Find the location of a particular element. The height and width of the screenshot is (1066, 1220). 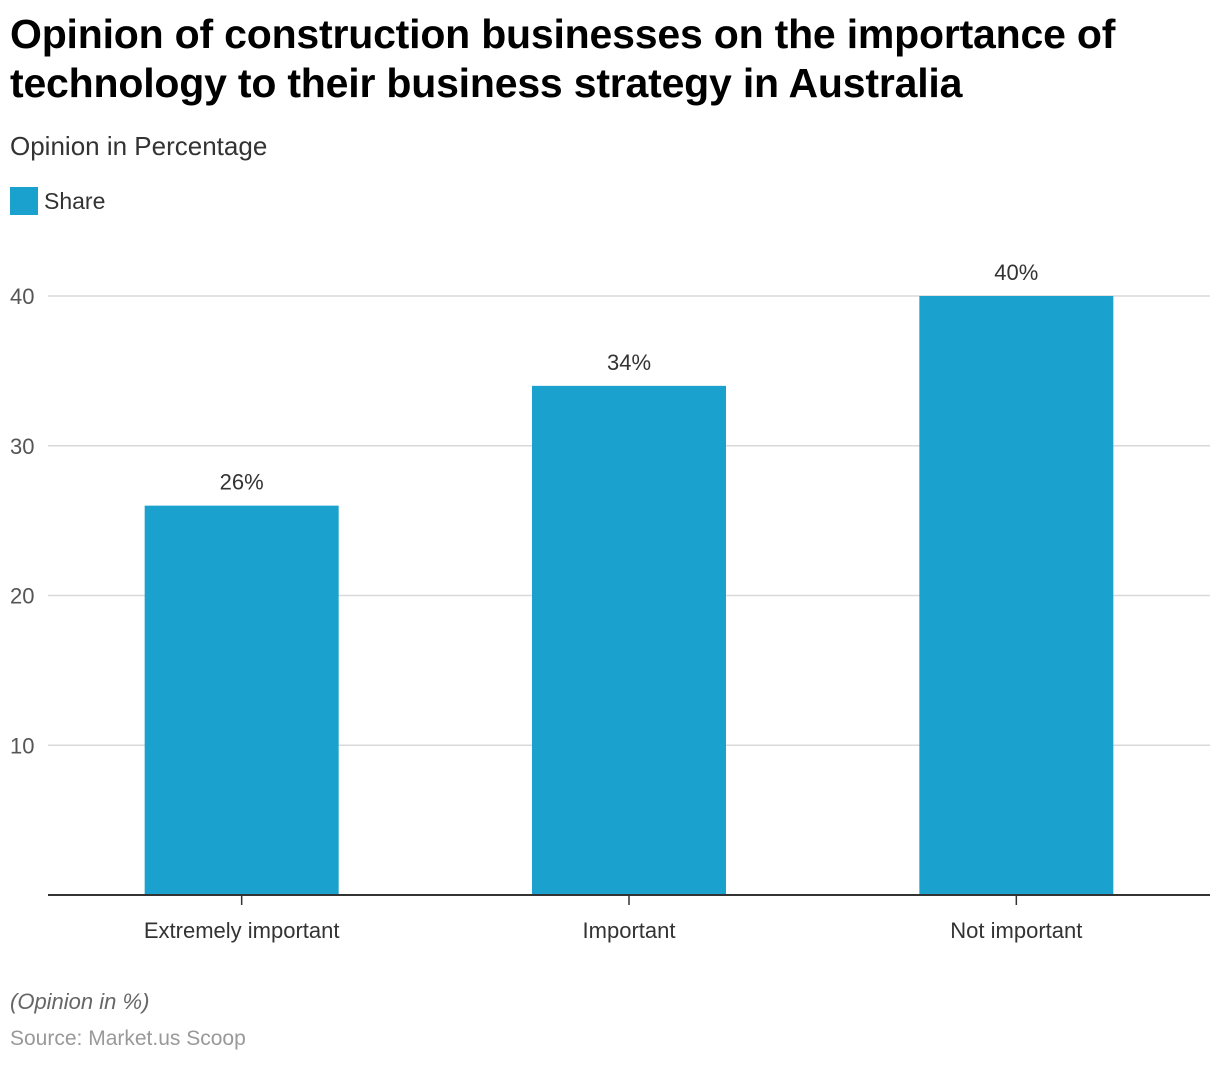

data-label: 40% is located at coordinates (1016, 272).